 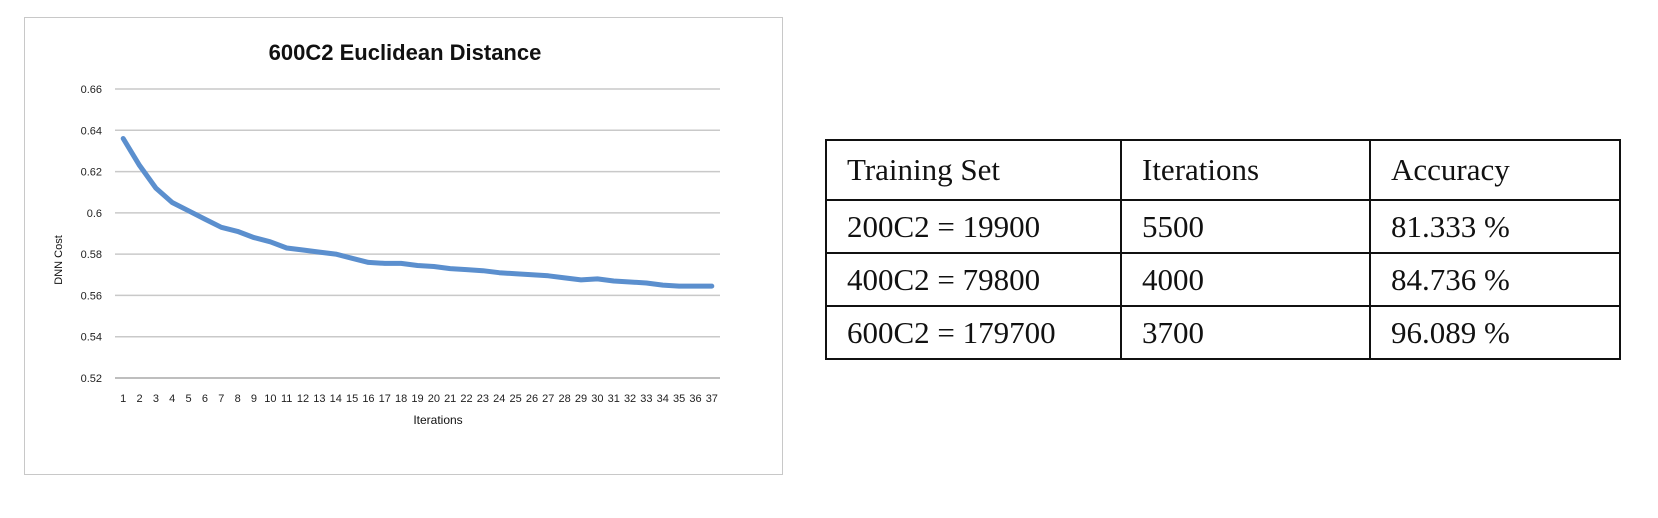 I want to click on x-tick-label: 25, so click(x=515, y=399).